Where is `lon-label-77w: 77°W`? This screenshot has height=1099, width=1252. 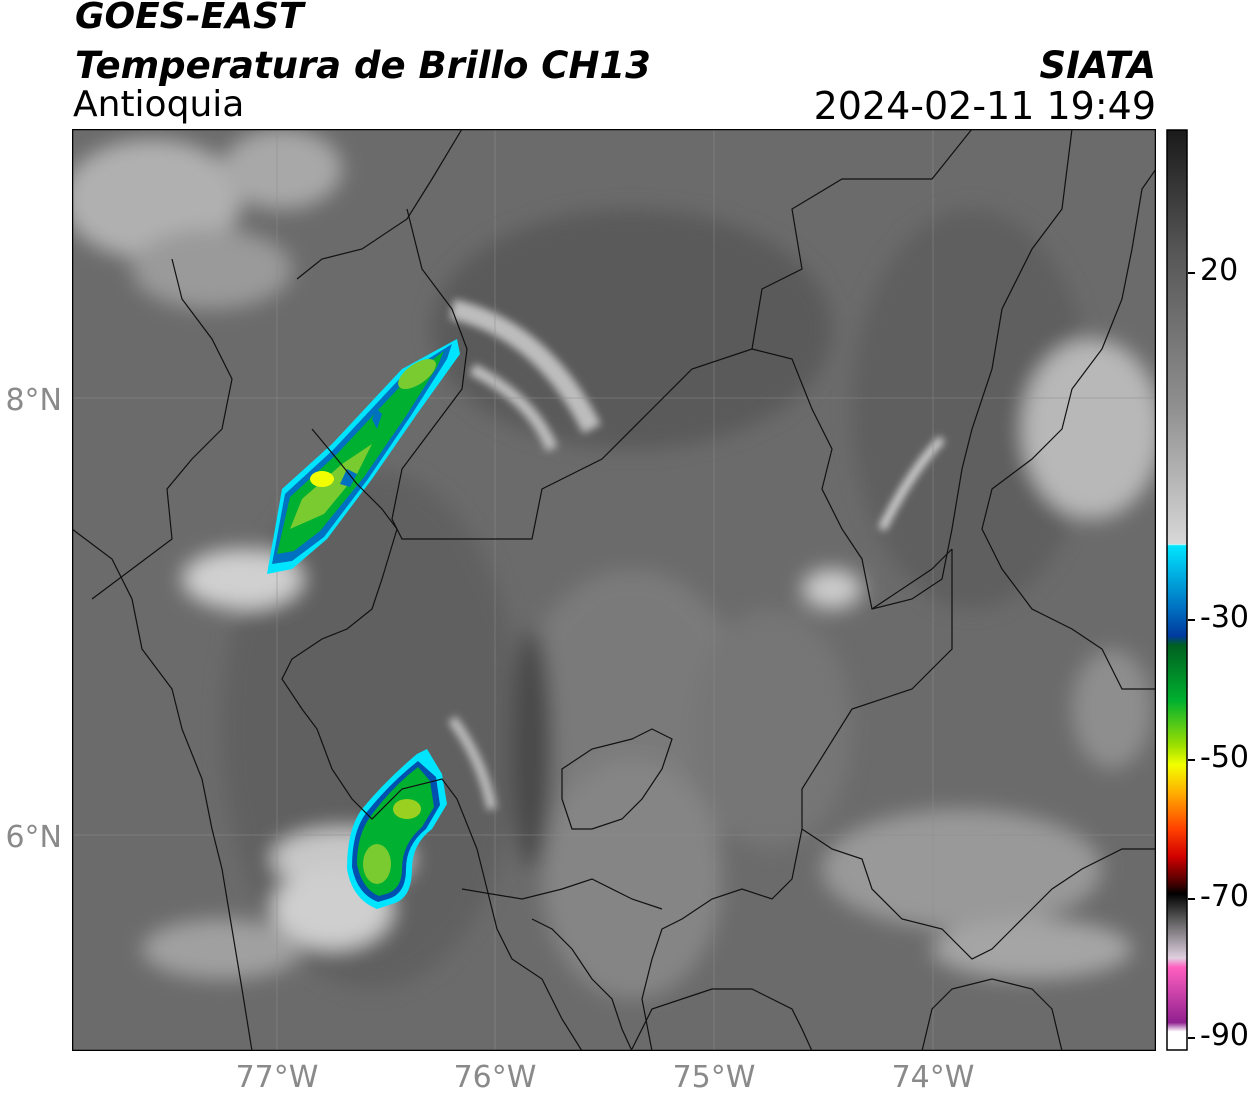
lon-label-77w: 77°W is located at coordinates (277, 1077).